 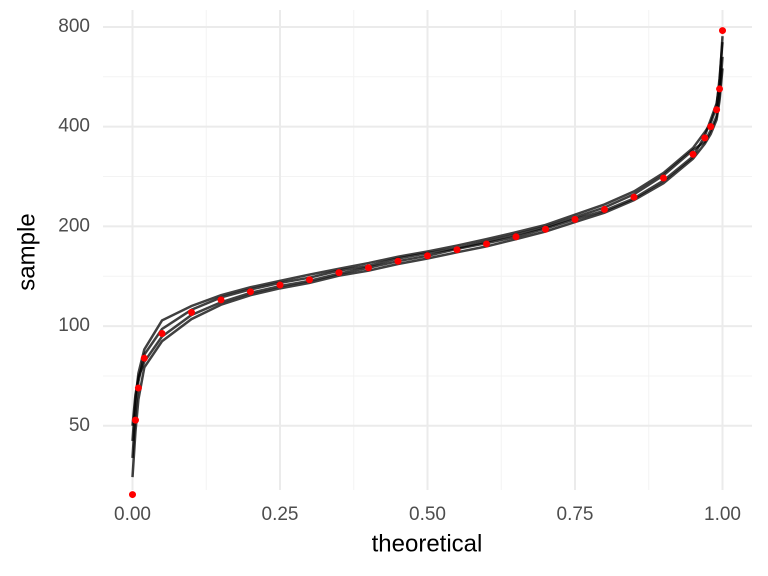 I want to click on x-tick-label: 0.75, so click(x=575, y=514).